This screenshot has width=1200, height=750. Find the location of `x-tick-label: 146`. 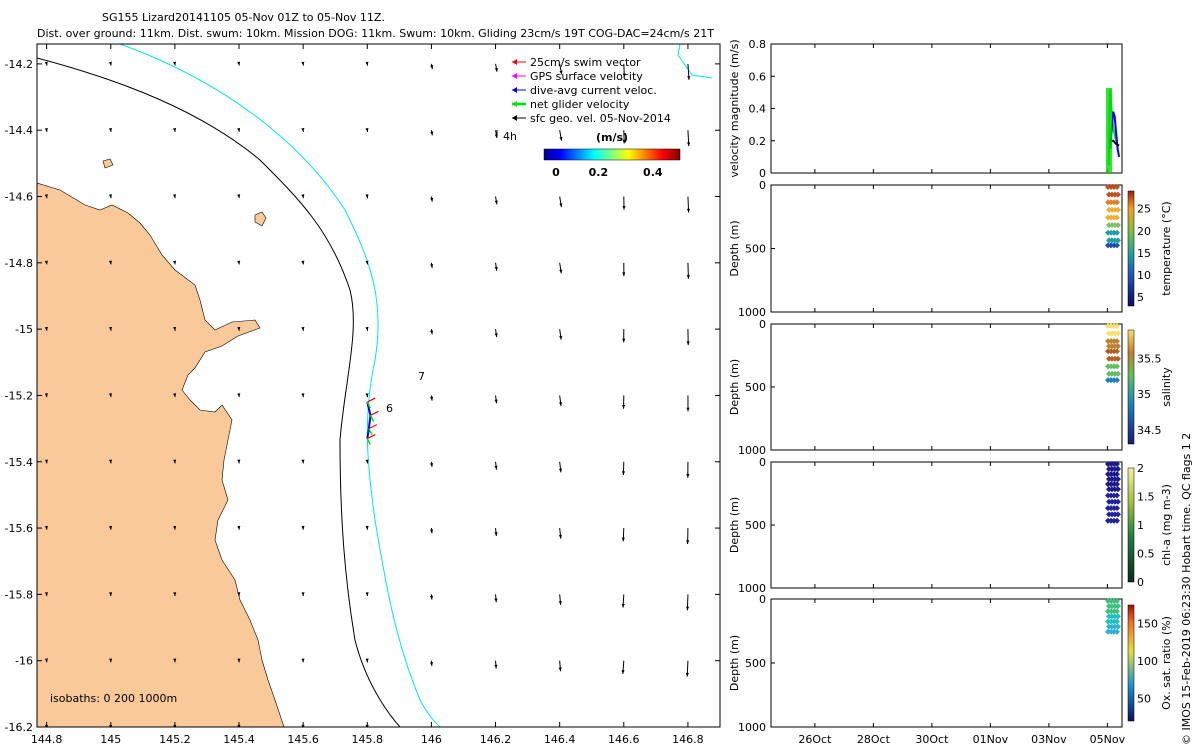

x-tick-label: 146 is located at coordinates (431, 739).